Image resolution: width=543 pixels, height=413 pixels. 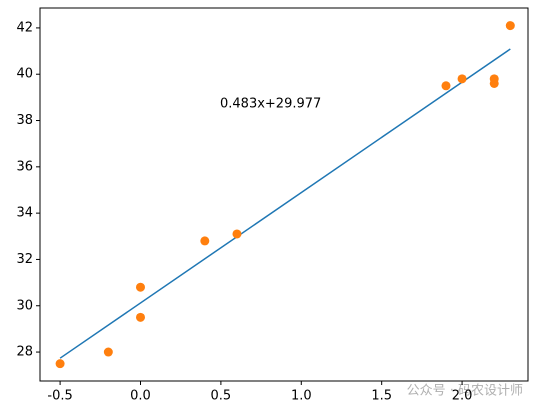 I want to click on y-tick-label: 40, so click(x=24, y=74).